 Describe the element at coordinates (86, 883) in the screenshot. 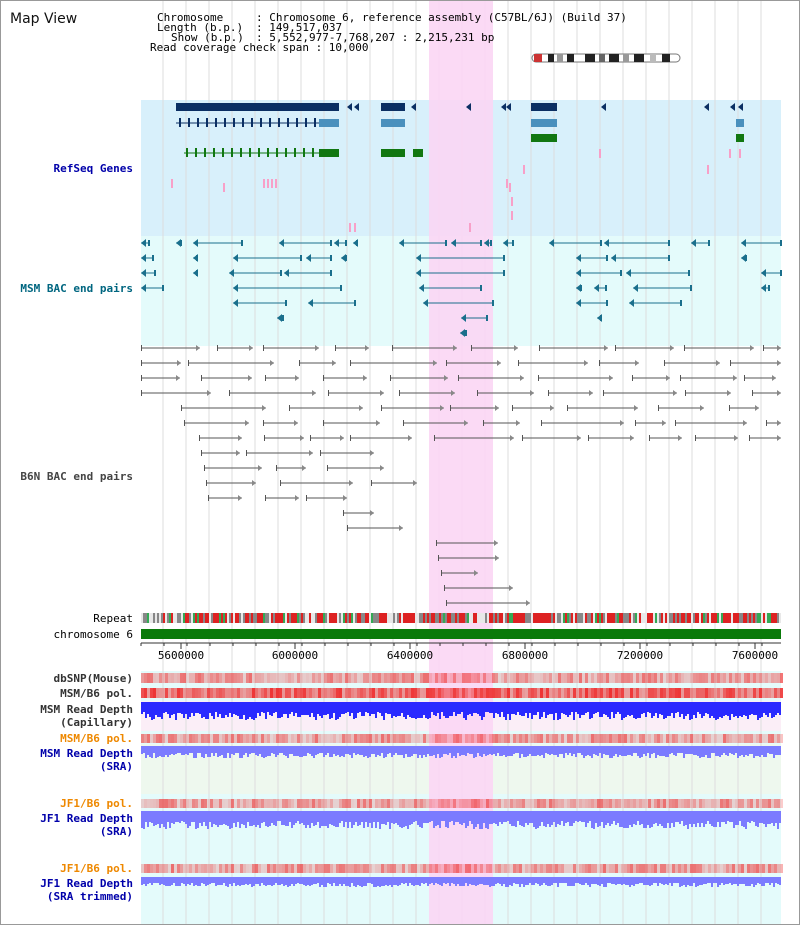

I see `track-label-jf1-read-depth-trim: JF1 Read Depth` at that location.